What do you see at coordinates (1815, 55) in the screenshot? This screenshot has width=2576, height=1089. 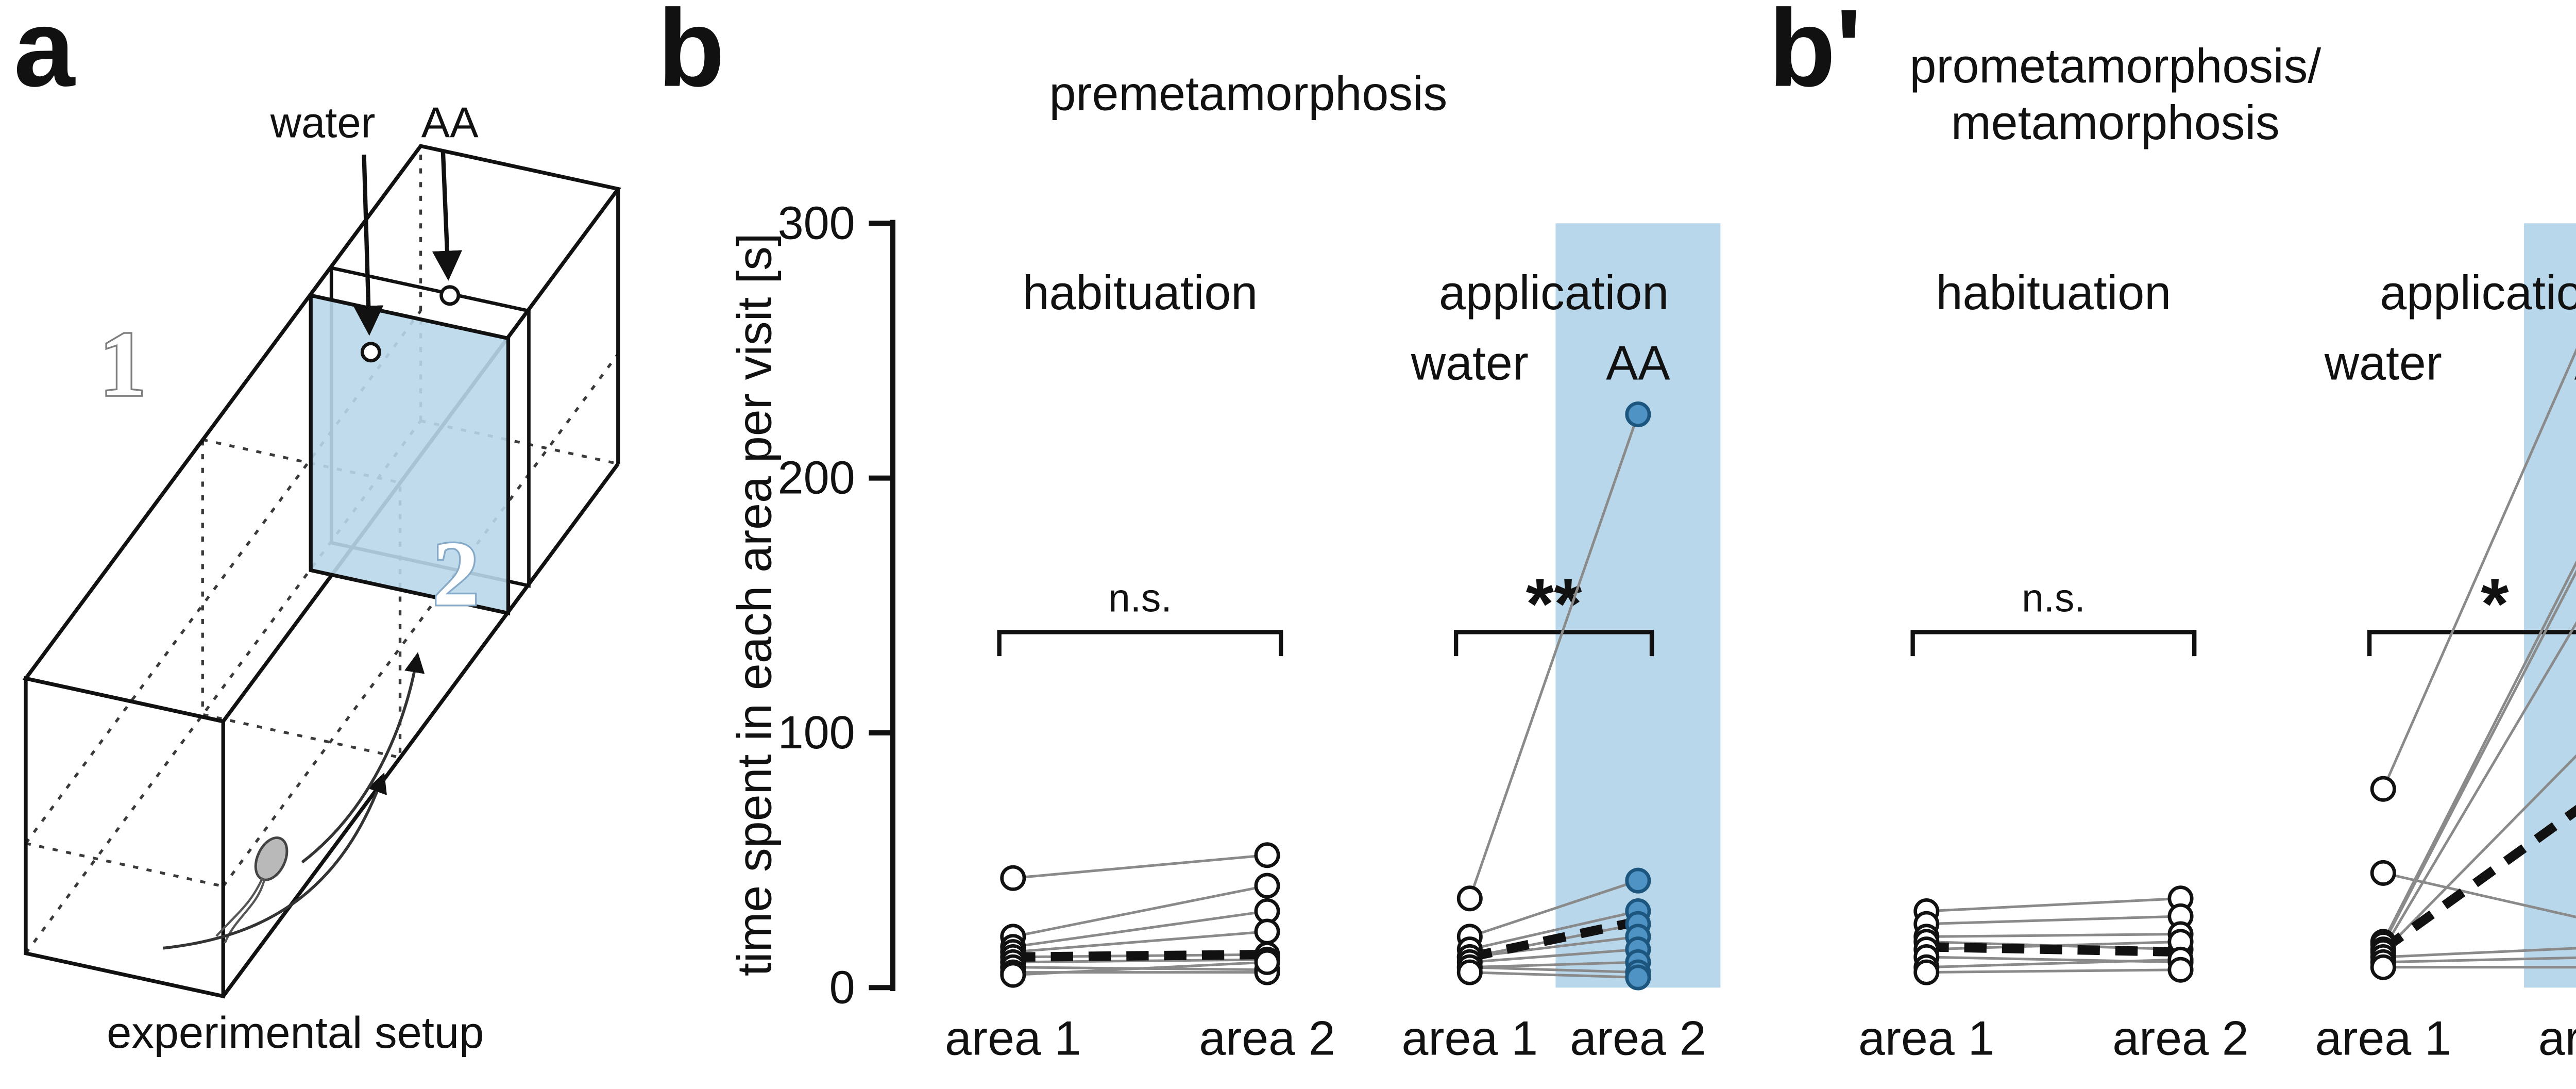 I see `panel-label-bprime: b'` at bounding box center [1815, 55].